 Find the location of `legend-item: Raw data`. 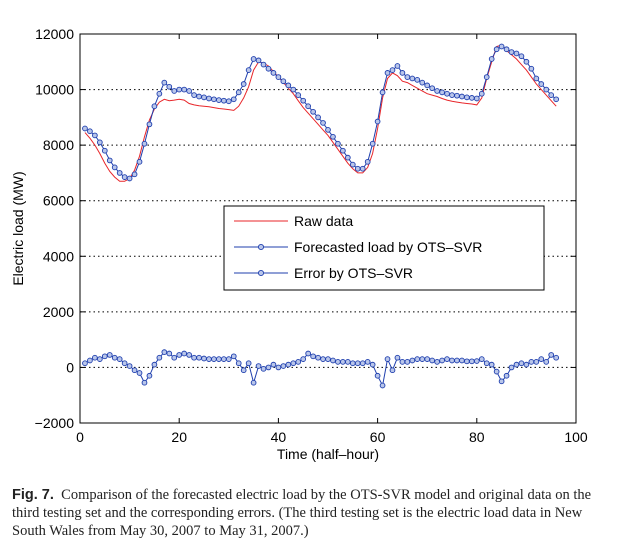

legend-item: Raw data is located at coordinates (293, 221).